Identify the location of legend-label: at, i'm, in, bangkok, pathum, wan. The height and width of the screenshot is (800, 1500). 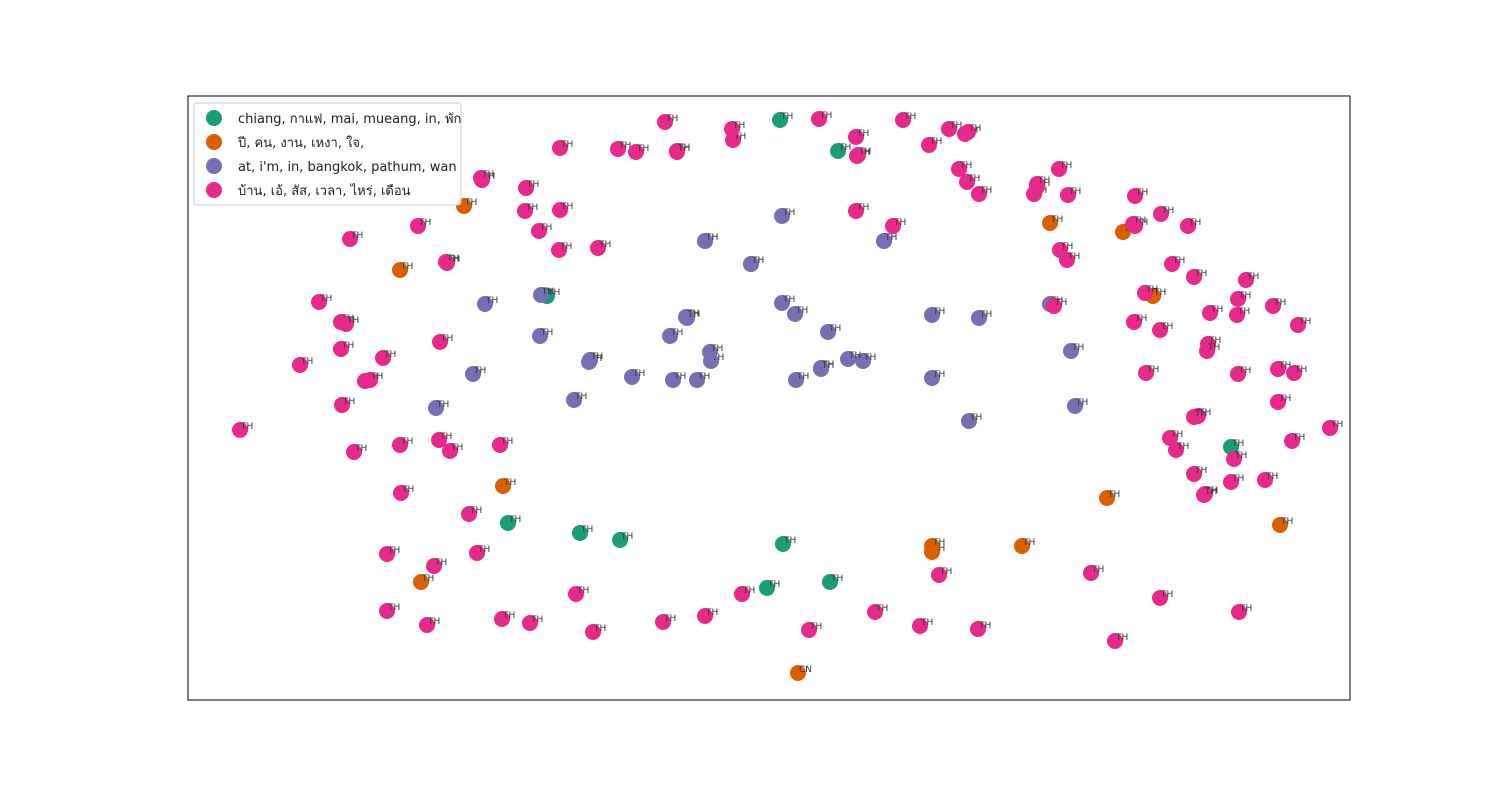
(347, 167).